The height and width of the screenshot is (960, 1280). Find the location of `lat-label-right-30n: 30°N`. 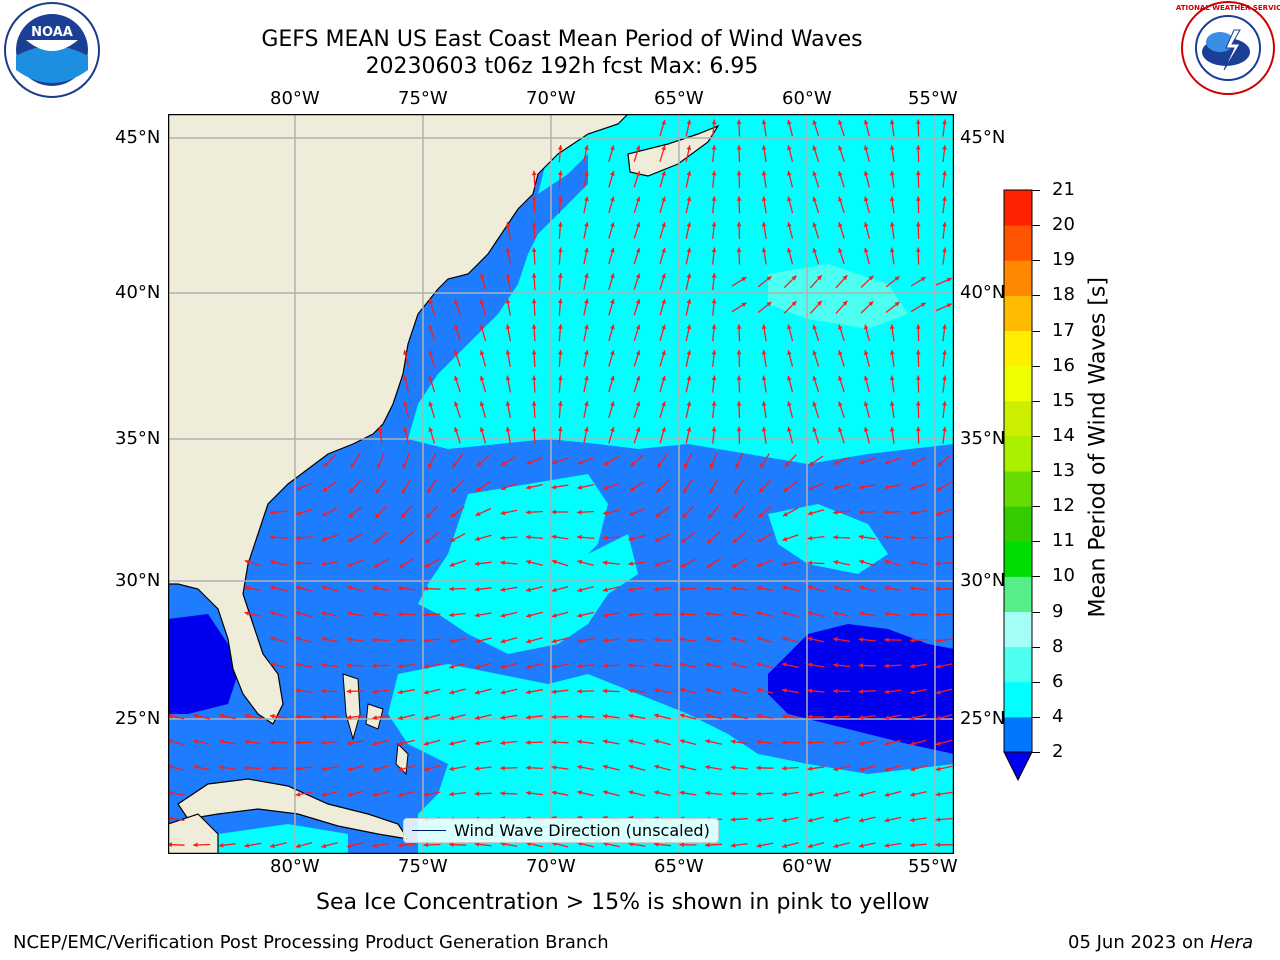

lat-label-right-30n: 30°N is located at coordinates (983, 580).